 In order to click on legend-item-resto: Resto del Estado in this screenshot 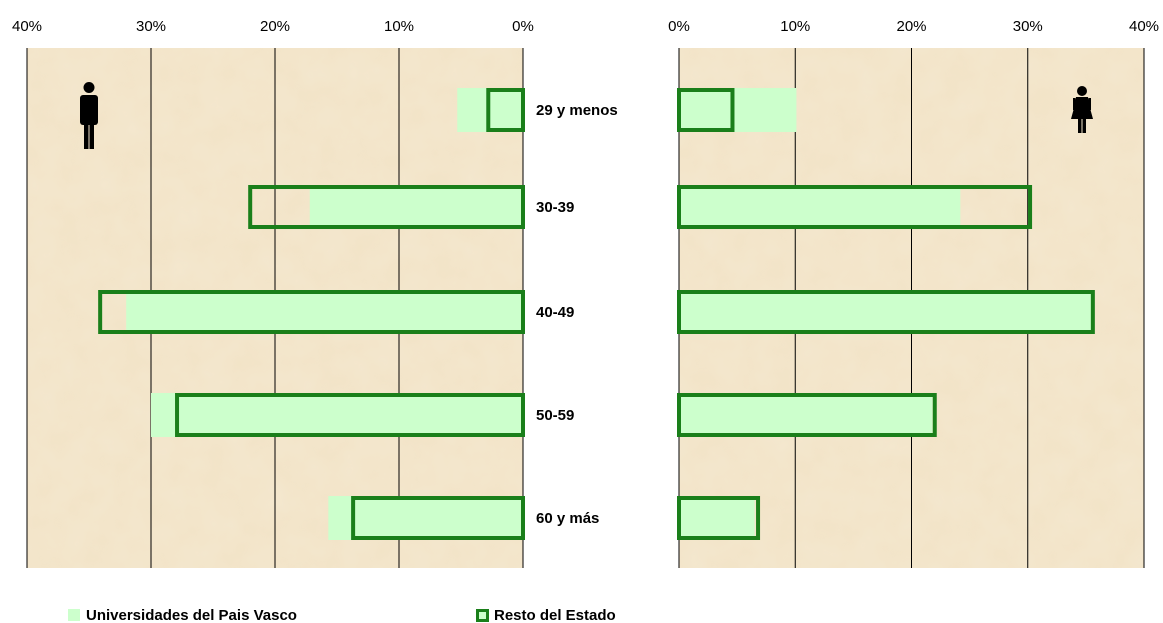, I will do `click(546, 615)`.